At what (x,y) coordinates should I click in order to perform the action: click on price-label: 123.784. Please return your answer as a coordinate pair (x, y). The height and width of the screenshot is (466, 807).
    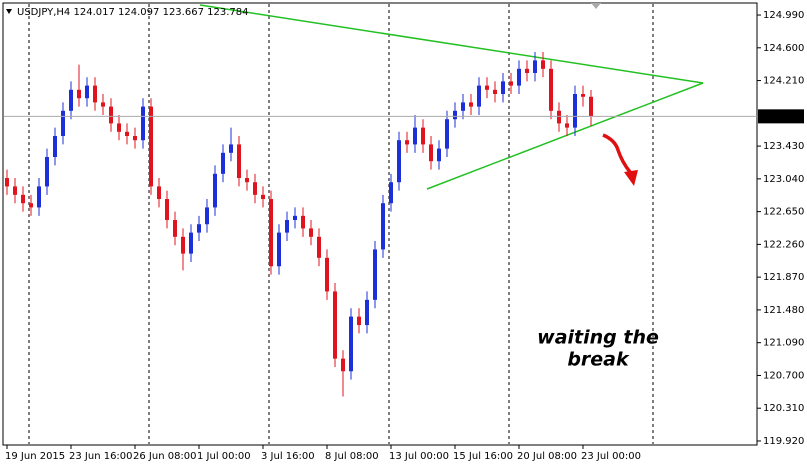
    Looking at the image, I should click on (783, 116).